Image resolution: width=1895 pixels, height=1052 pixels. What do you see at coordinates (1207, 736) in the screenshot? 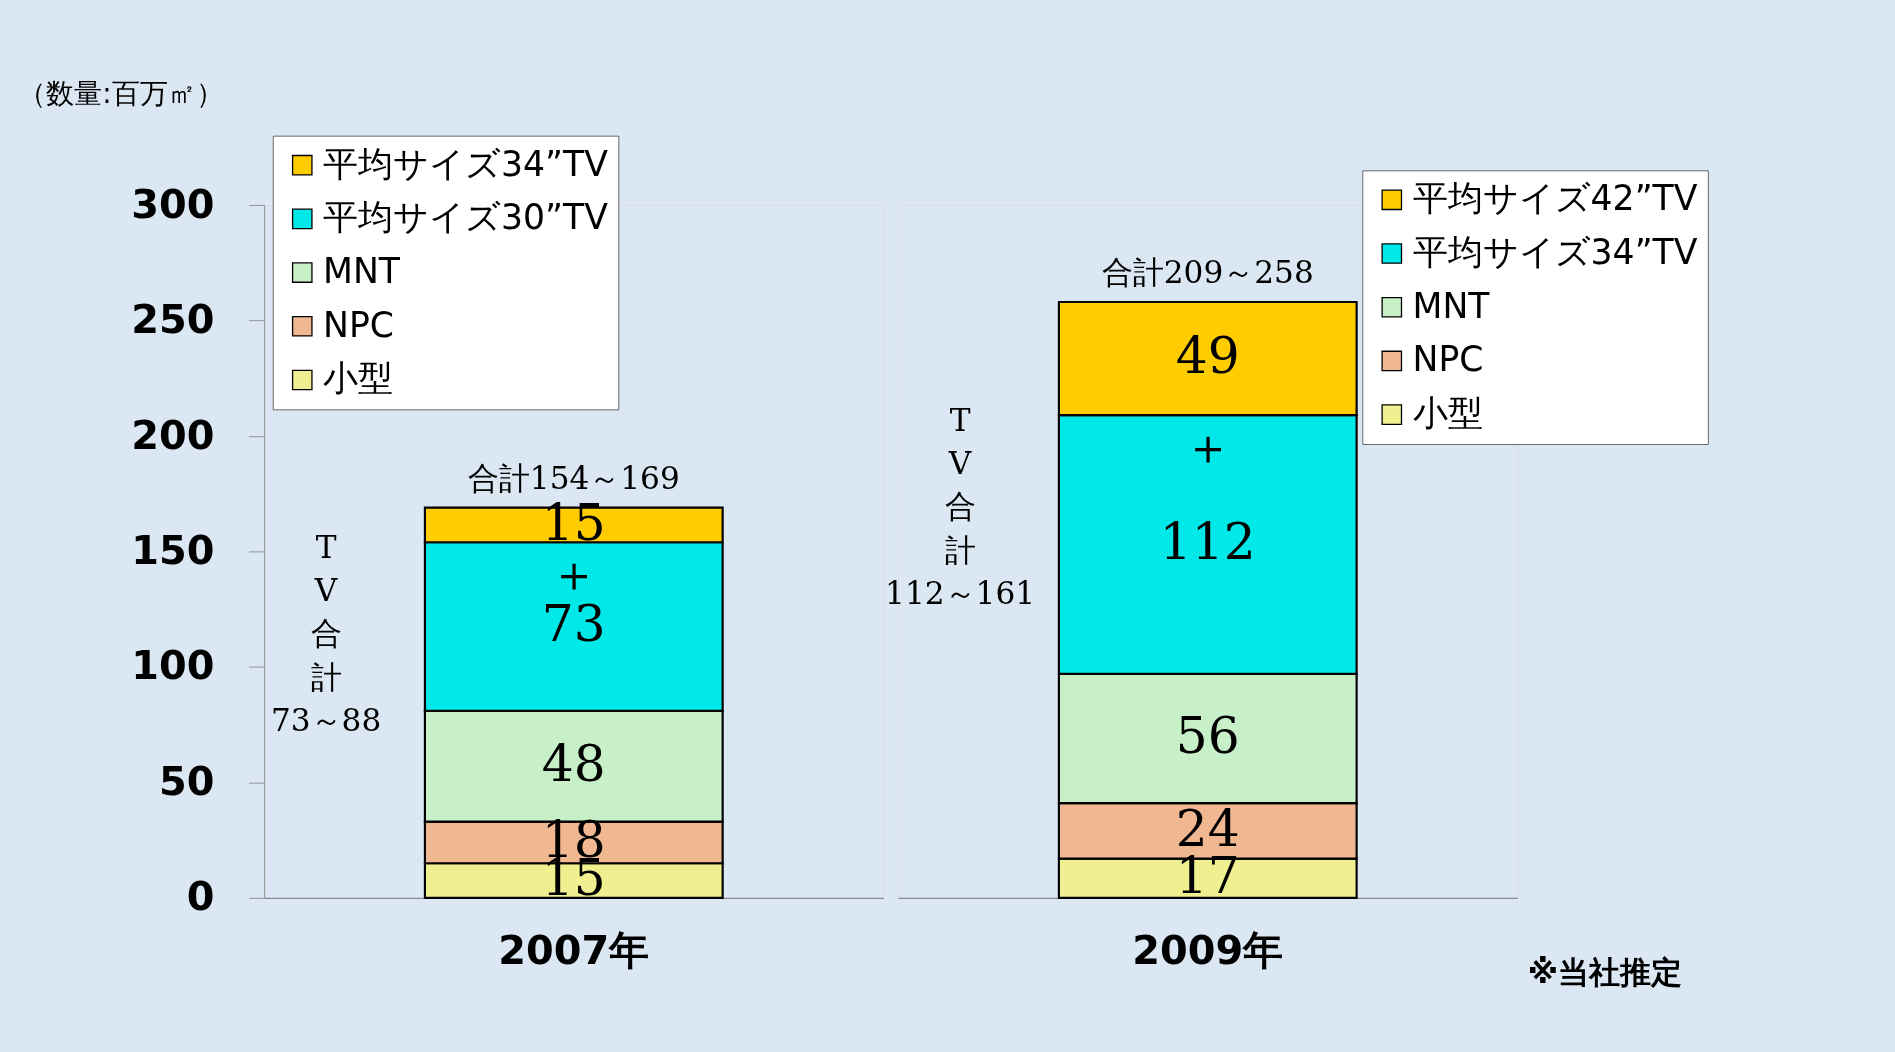
I see `data-label: 56` at bounding box center [1207, 736].